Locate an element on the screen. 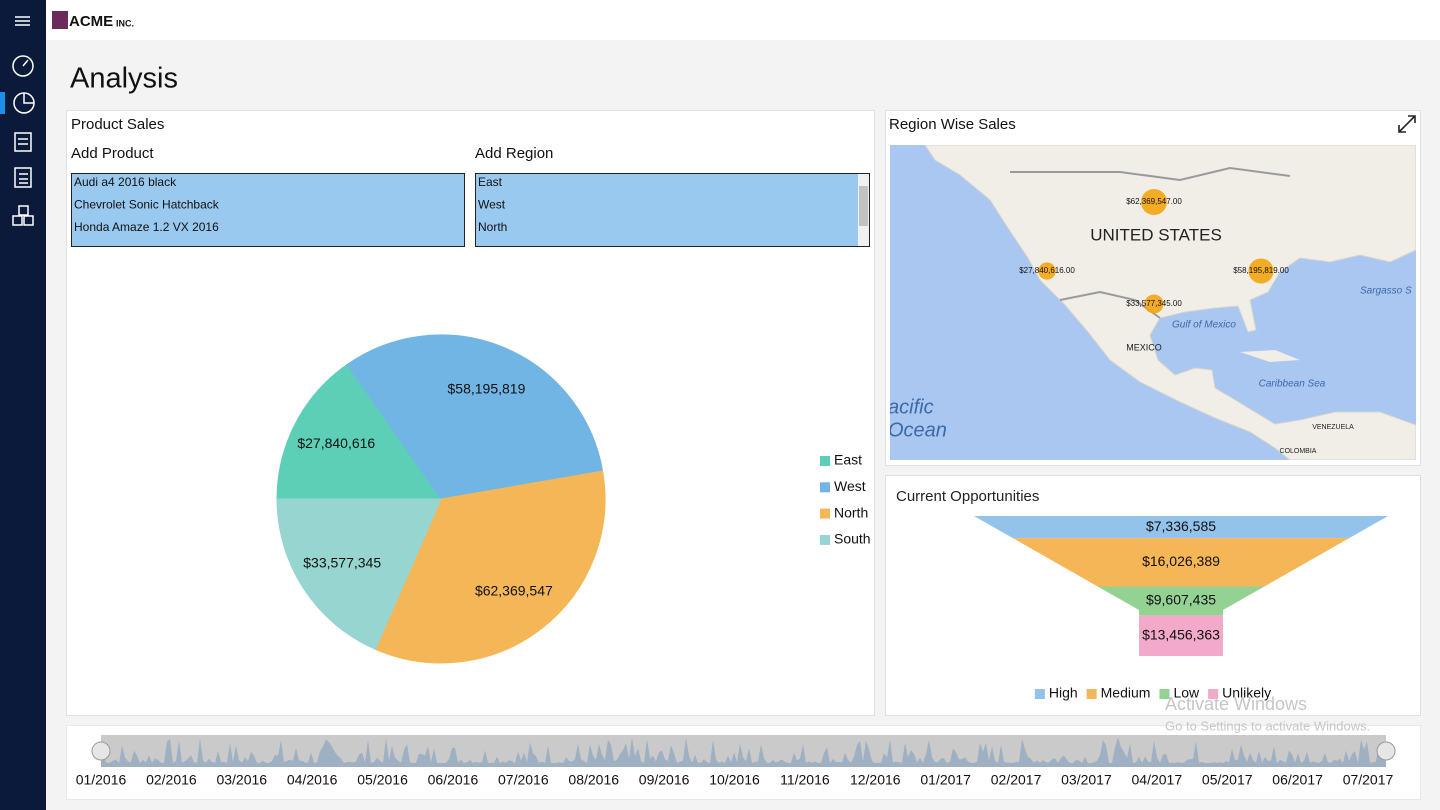 The height and width of the screenshot is (810, 1440). logo: ACME INC. is located at coordinates (93, 20).